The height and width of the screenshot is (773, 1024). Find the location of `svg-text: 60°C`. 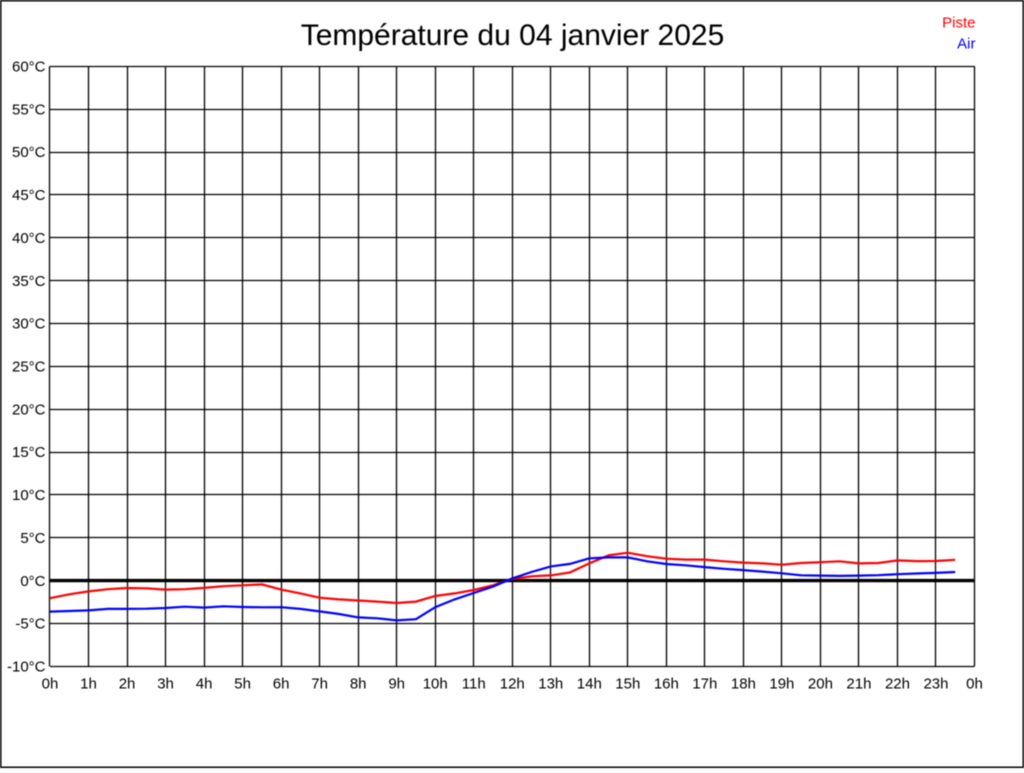

svg-text: 60°C is located at coordinates (29, 67).